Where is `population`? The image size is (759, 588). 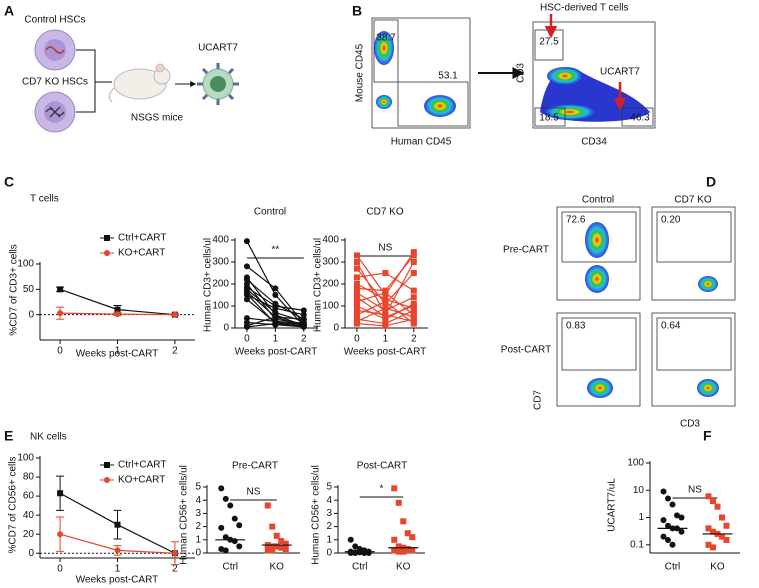 population is located at coordinates (565, 76).